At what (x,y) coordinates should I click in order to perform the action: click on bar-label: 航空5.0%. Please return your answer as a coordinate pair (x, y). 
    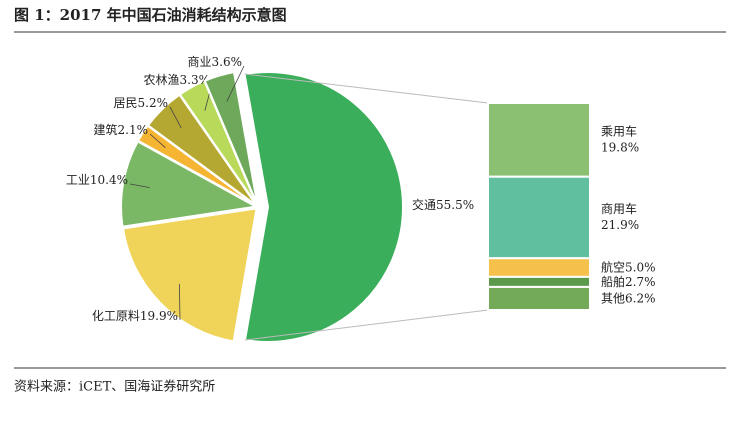
    Looking at the image, I should click on (628, 266).